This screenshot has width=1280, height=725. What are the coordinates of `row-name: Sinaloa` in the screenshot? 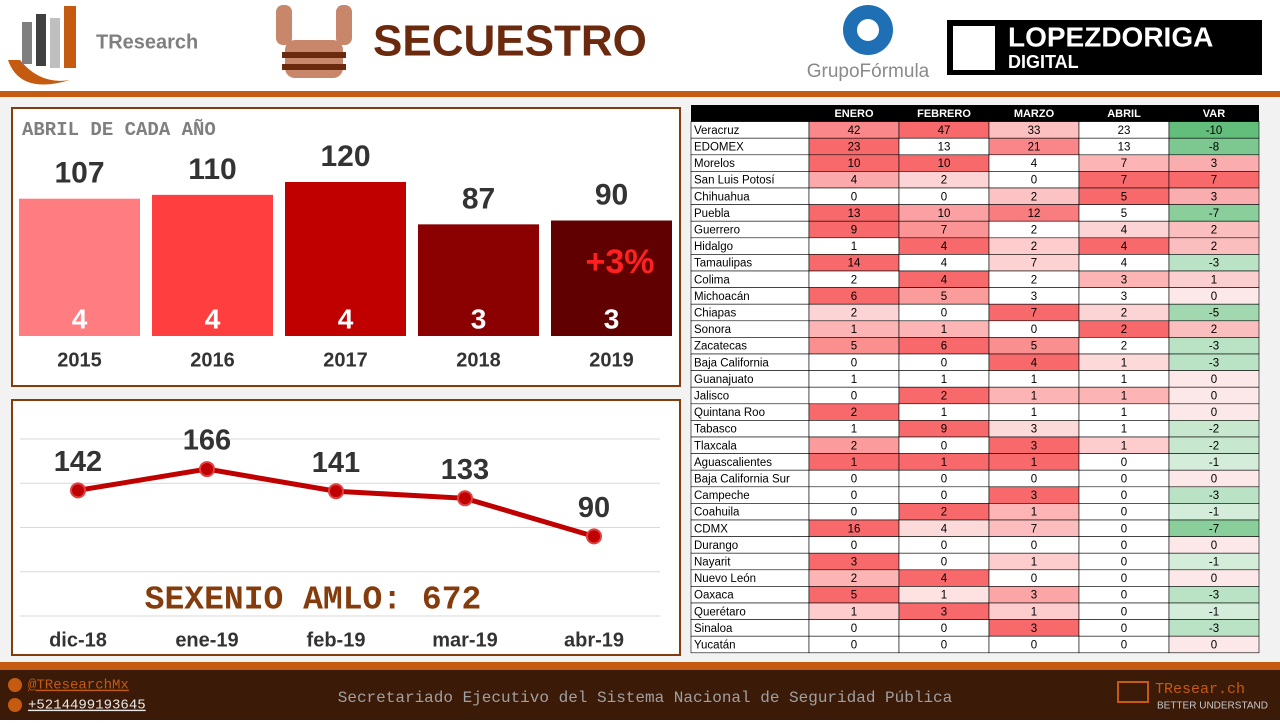 It's located at (713, 629).